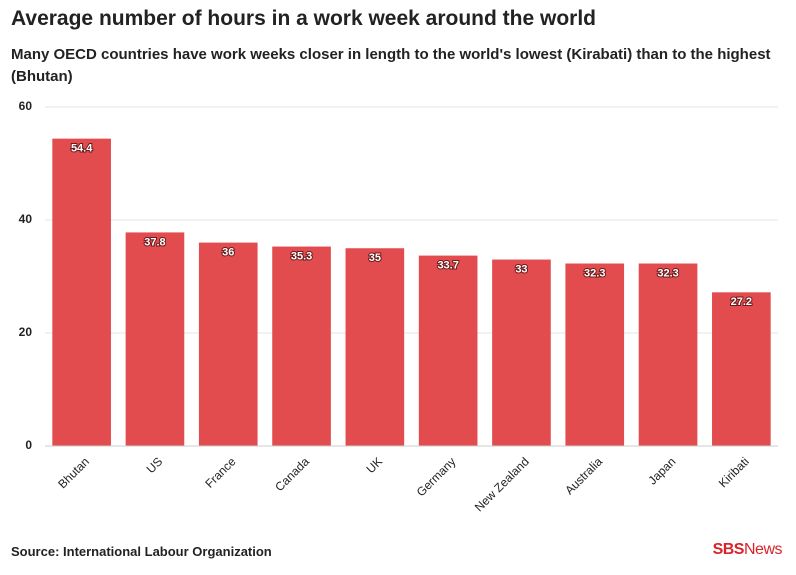 Image resolution: width=796 pixels, height=575 pixels. I want to click on value-label: 27.2, so click(741, 302).